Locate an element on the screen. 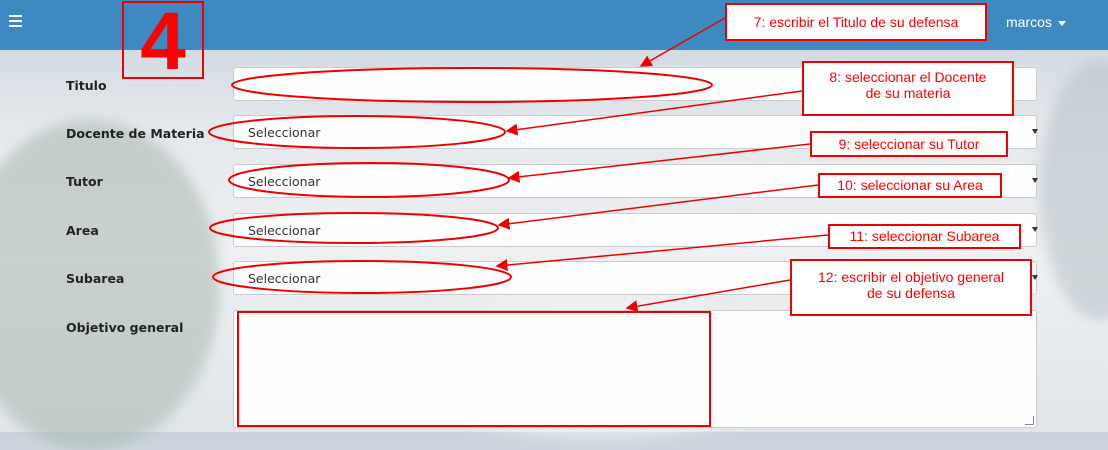 This screenshot has height=450, width=1108. user-menu: marcos is located at coordinates (1036, 22).